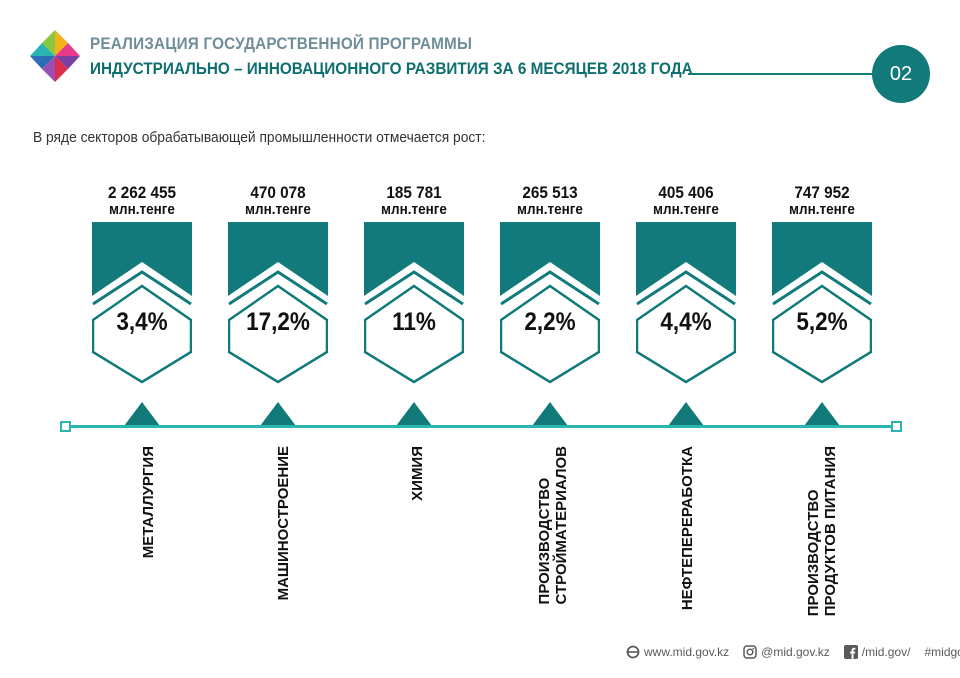 The image size is (960, 678). What do you see at coordinates (281, 43) in the screenshot?
I see `header-title-line1: РЕАЛИЗАЦИЯ ГОСУДАРСТВЕННОЙ ПРОГРАММЫ` at bounding box center [281, 43].